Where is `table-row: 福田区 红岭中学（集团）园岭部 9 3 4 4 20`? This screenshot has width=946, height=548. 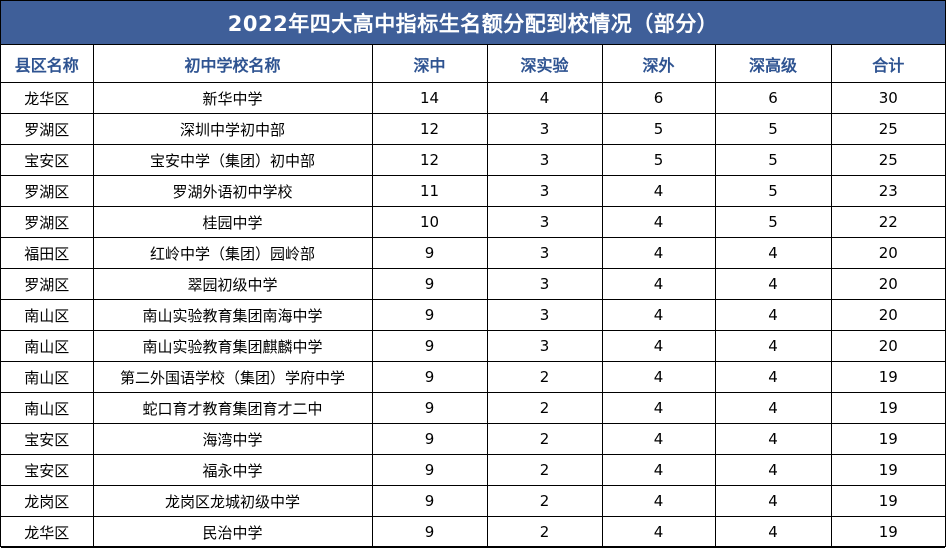 table-row: 福田区 红岭中学（集团）园岭部 9 3 4 4 20 is located at coordinates (473, 253).